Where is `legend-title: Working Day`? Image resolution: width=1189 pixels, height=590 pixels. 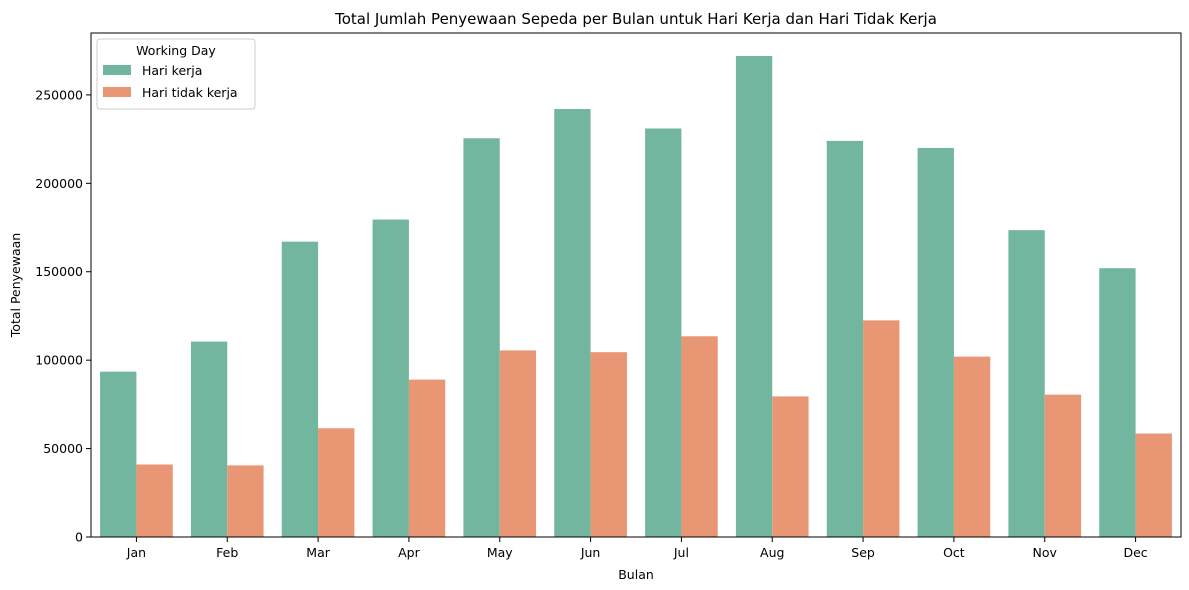 legend-title: Working Day is located at coordinates (176, 50).